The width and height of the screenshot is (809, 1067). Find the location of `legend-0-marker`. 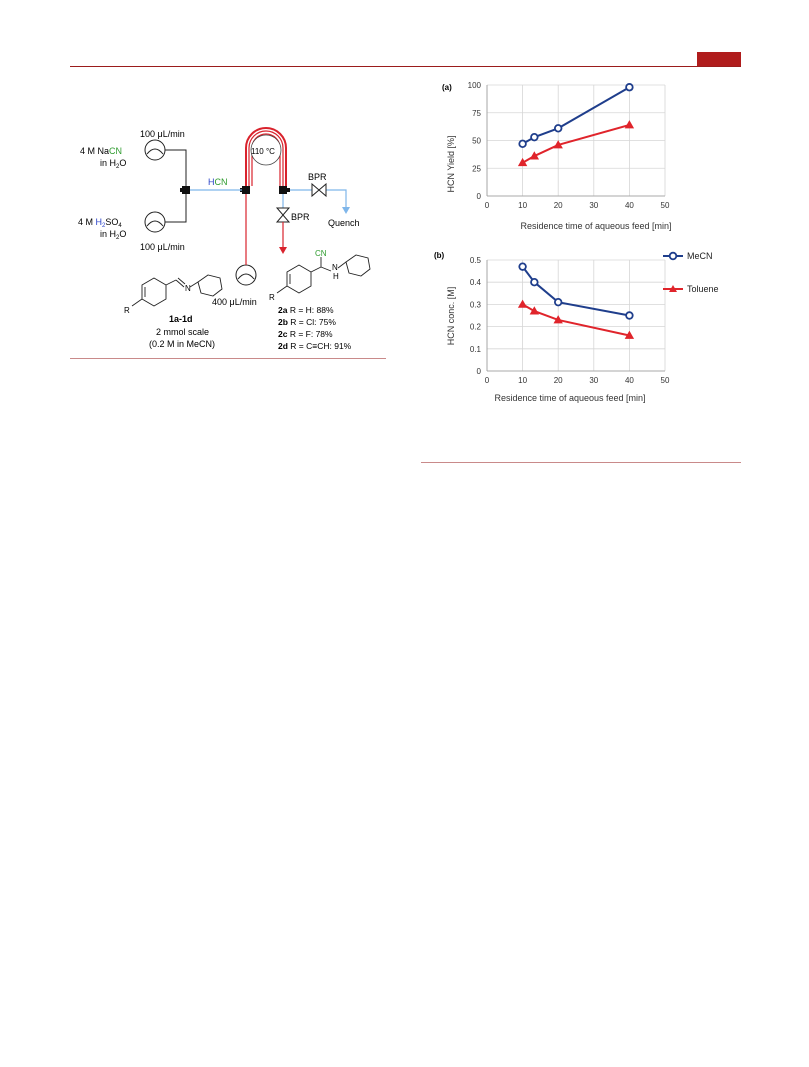

legend-0-marker is located at coordinates (673, 256).